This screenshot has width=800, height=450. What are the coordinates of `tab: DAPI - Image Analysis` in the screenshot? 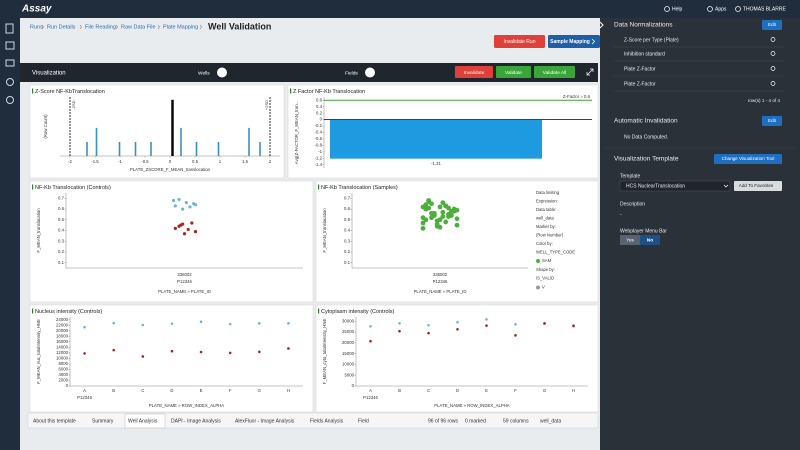 It's located at (196, 421).